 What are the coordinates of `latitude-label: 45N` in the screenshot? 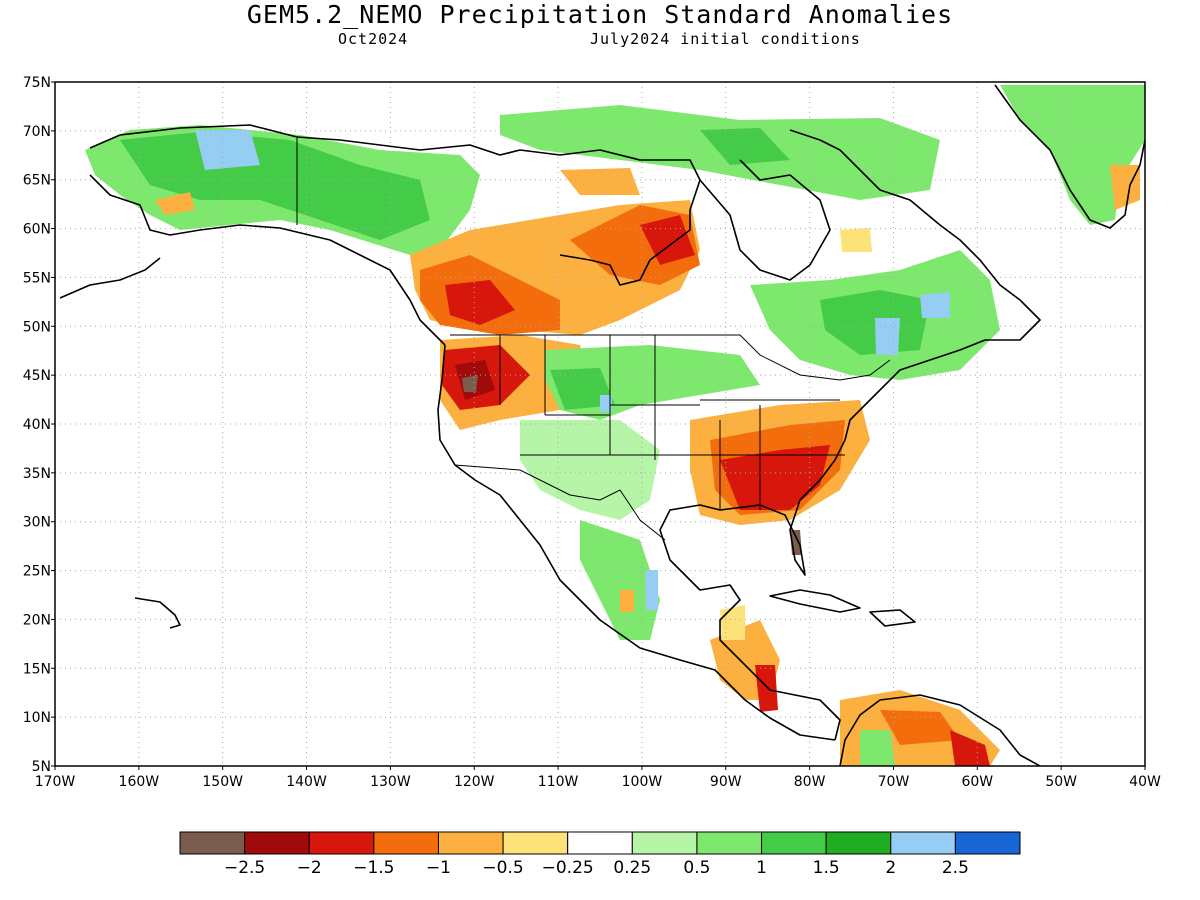 It's located at (37, 376).